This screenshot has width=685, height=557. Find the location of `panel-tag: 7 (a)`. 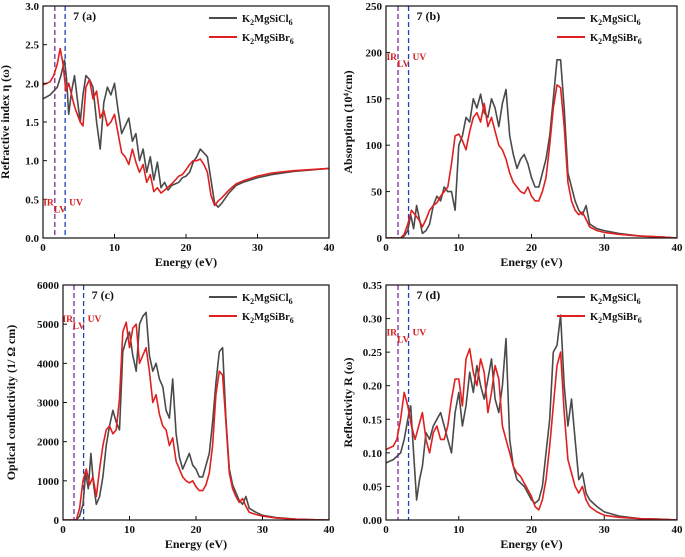

panel-tag: 7 (a) is located at coordinates (84, 16).